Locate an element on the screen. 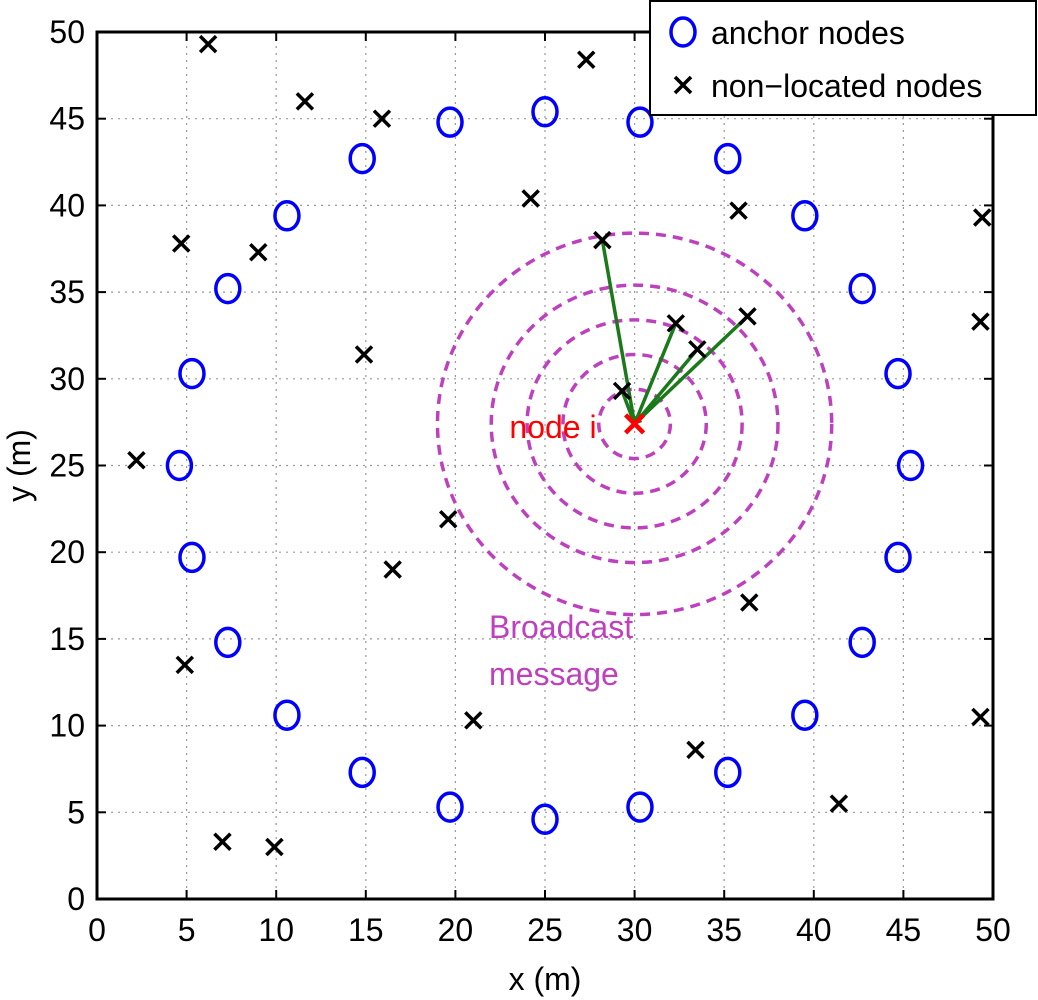 Image resolution: width=1038 pixels, height=1000 pixels. y-tick-label: 35 is located at coordinates (67, 292).